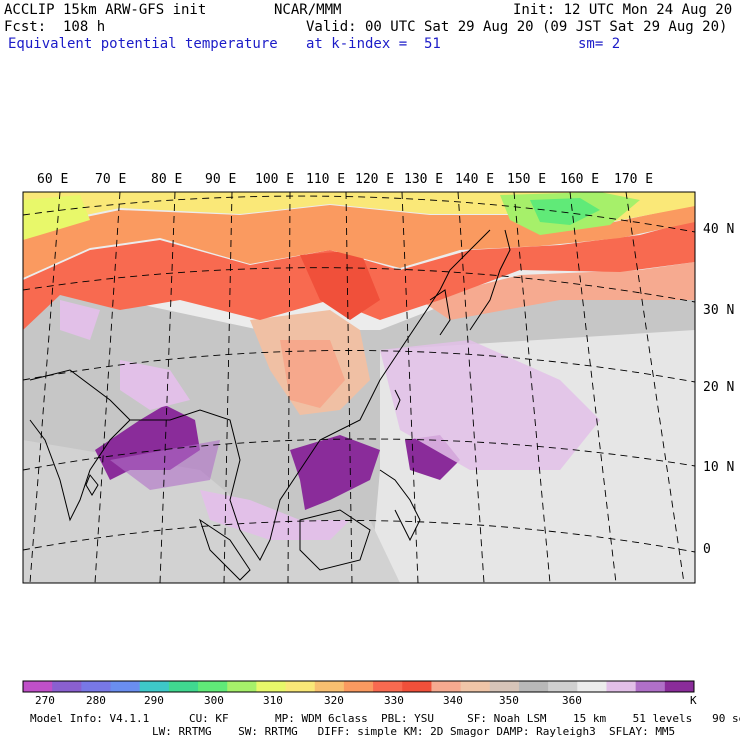 The height and width of the screenshot is (740, 740). Describe the element at coordinates (92, 485) in the screenshot. I see `coast-srilanka` at that location.